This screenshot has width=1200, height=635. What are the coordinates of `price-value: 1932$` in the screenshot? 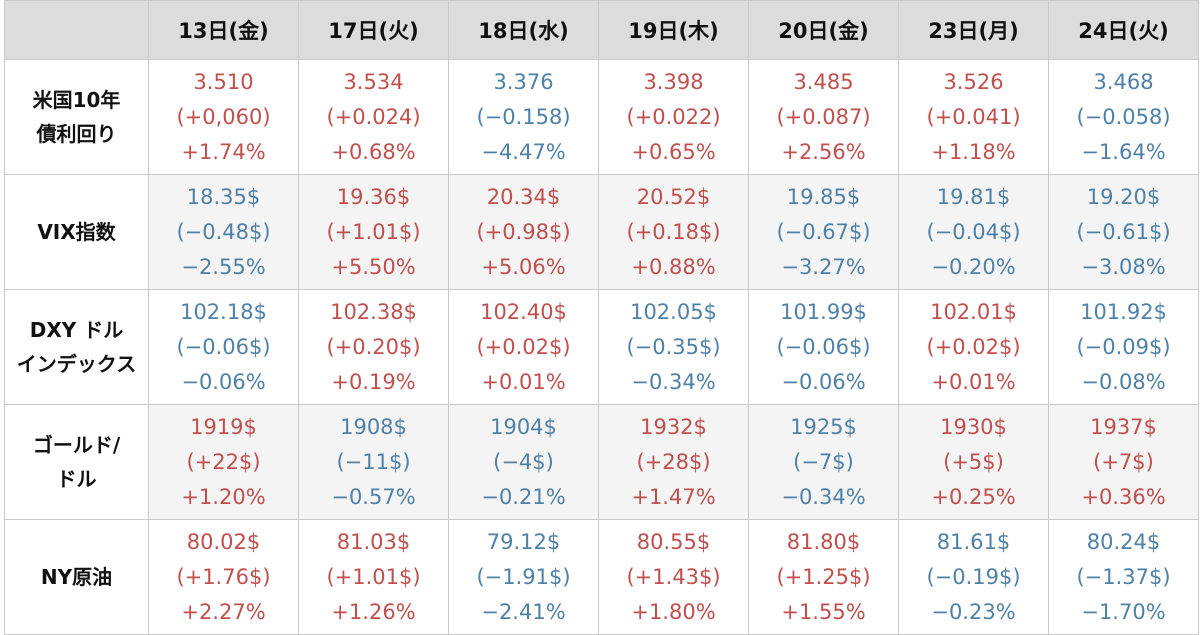 It's located at (673, 426).